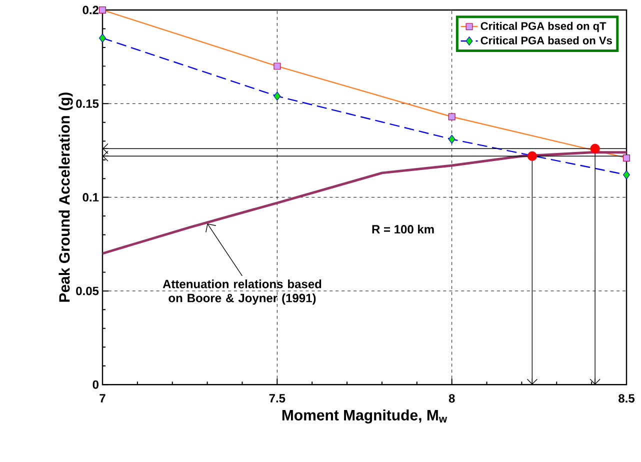 The image size is (641, 462). What do you see at coordinates (90, 10) in the screenshot?
I see `y-tick-label: 0.2` at bounding box center [90, 10].